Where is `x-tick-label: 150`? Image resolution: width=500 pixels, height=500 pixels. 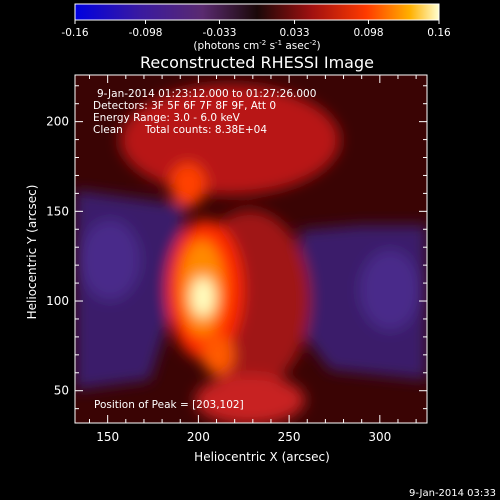
x-tick-label: 150 is located at coordinates (107, 437).